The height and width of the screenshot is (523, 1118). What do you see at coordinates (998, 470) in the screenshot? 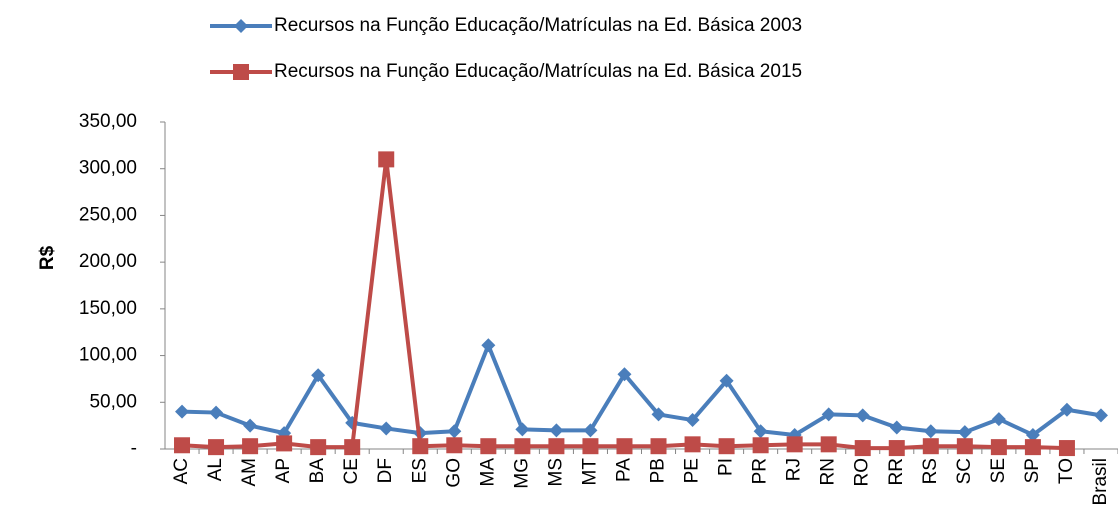
I see `x-tick-label: SE` at bounding box center [998, 470].